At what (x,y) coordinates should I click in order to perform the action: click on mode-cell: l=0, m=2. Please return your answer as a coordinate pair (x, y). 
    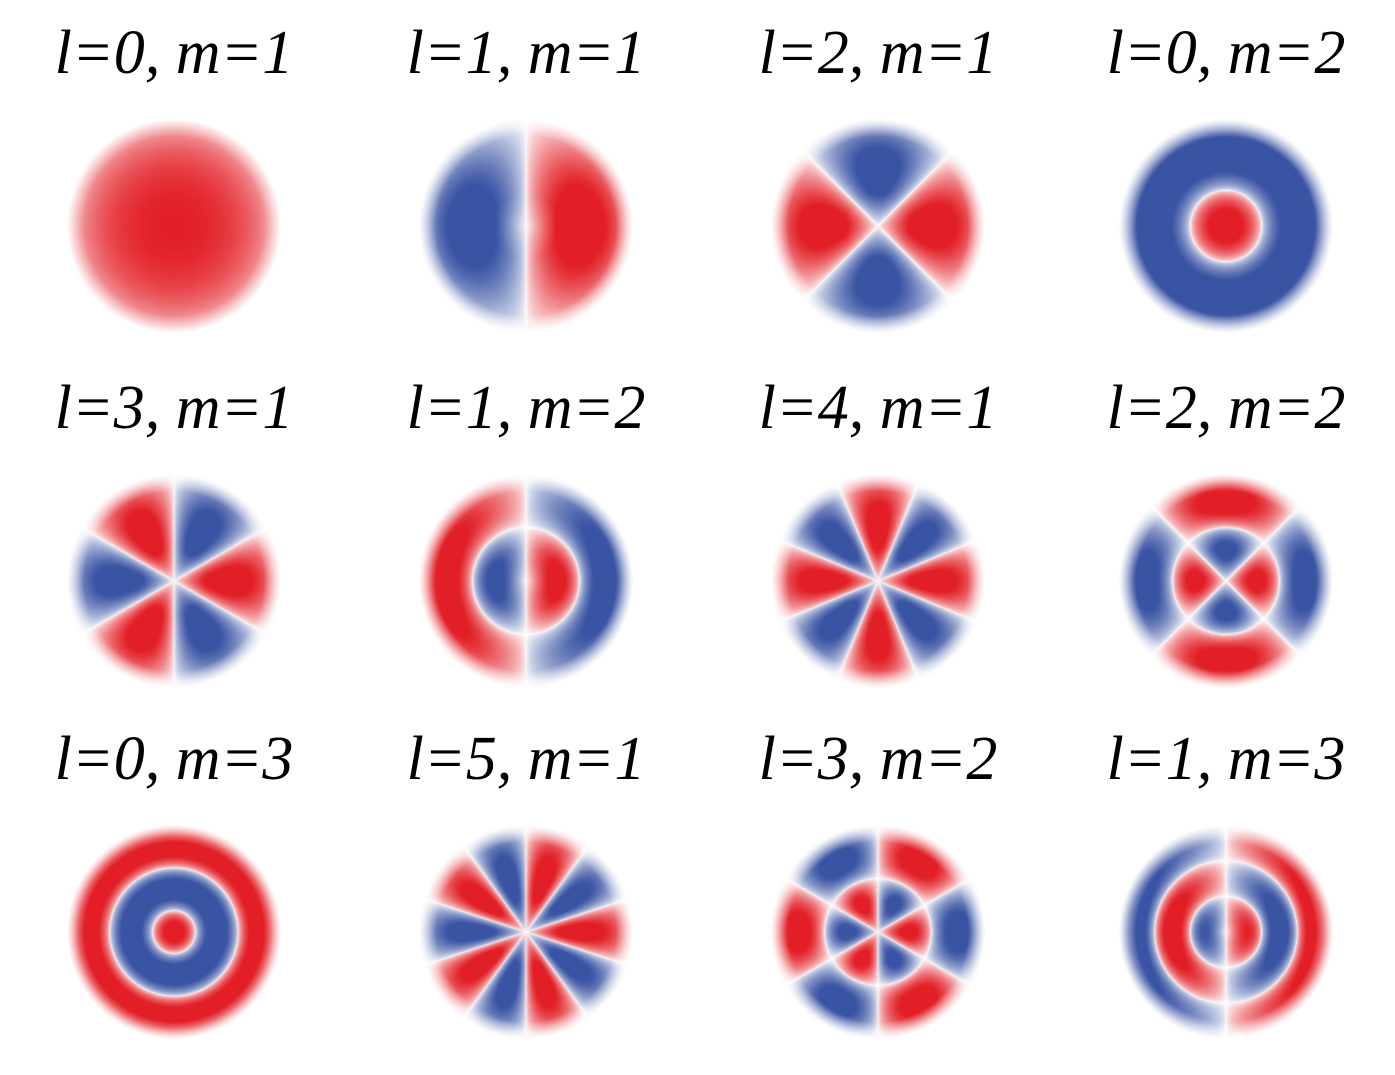
    Looking at the image, I should click on (1223, 177).